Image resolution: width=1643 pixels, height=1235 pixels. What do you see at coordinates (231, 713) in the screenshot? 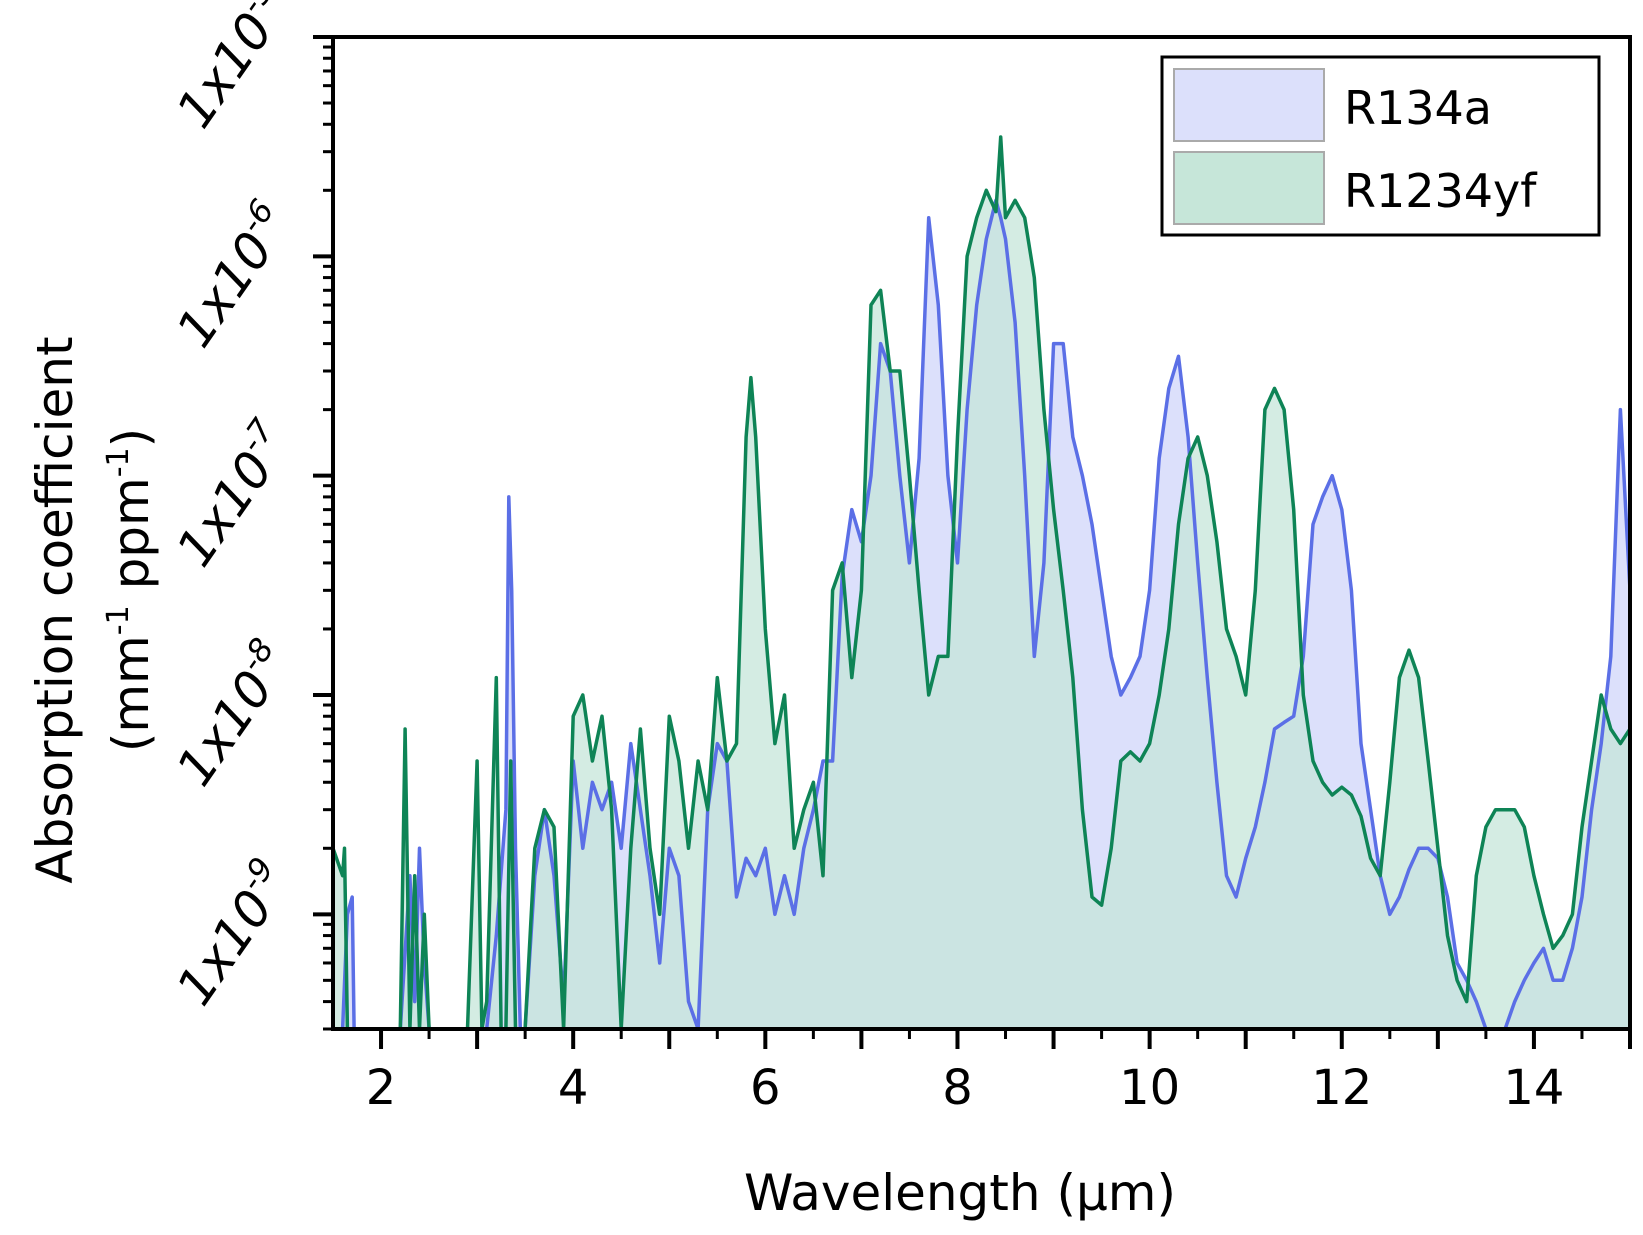
I see `y-tick-label: 1x10-8` at bounding box center [231, 713].